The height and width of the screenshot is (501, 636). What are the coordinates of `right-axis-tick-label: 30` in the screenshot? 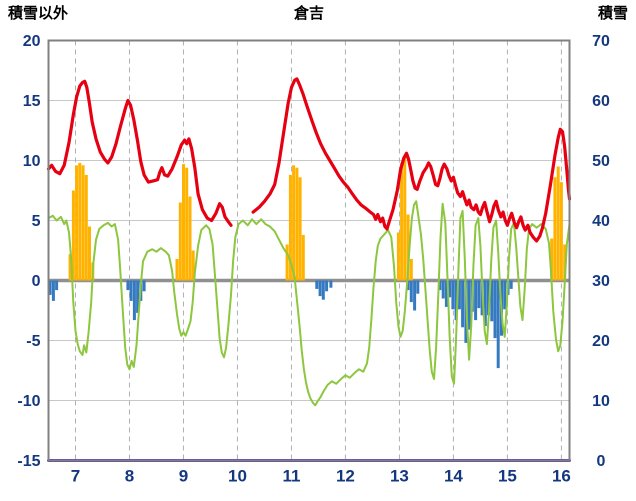 It's located at (601, 281).